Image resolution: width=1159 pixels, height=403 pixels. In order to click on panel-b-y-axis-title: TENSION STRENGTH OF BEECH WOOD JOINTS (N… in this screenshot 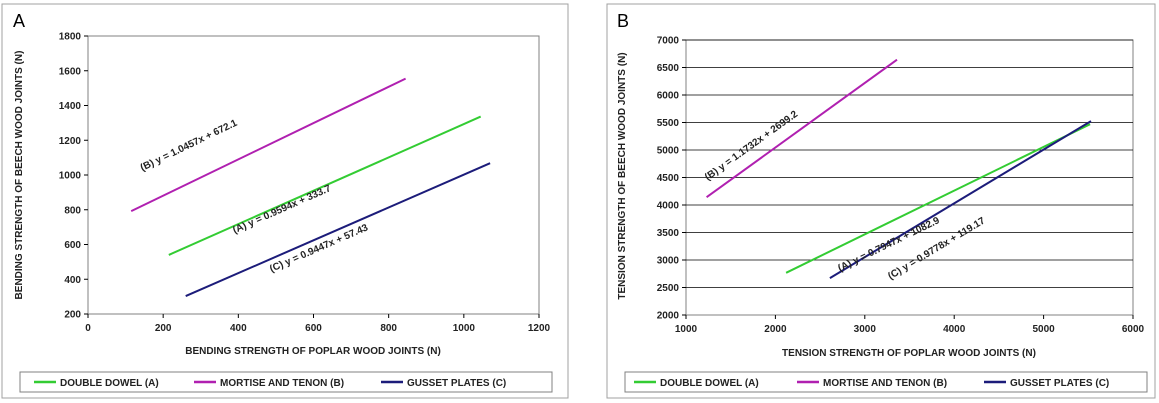, I will do `click(622, 175)`.